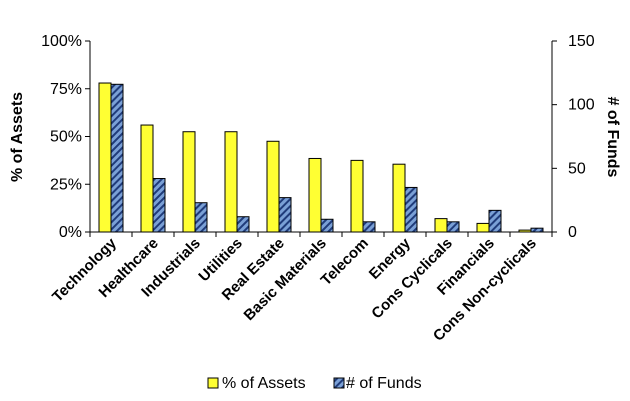 The width and height of the screenshot is (630, 401). I want to click on y-right-tick-label: 0, so click(572, 232).